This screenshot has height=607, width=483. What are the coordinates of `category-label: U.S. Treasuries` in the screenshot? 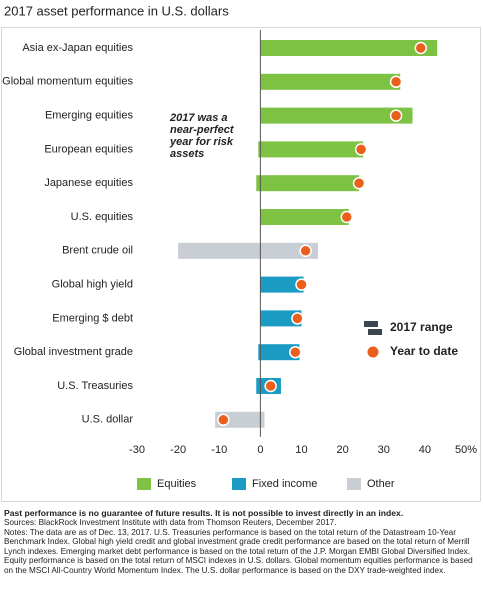 It's located at (95, 386).